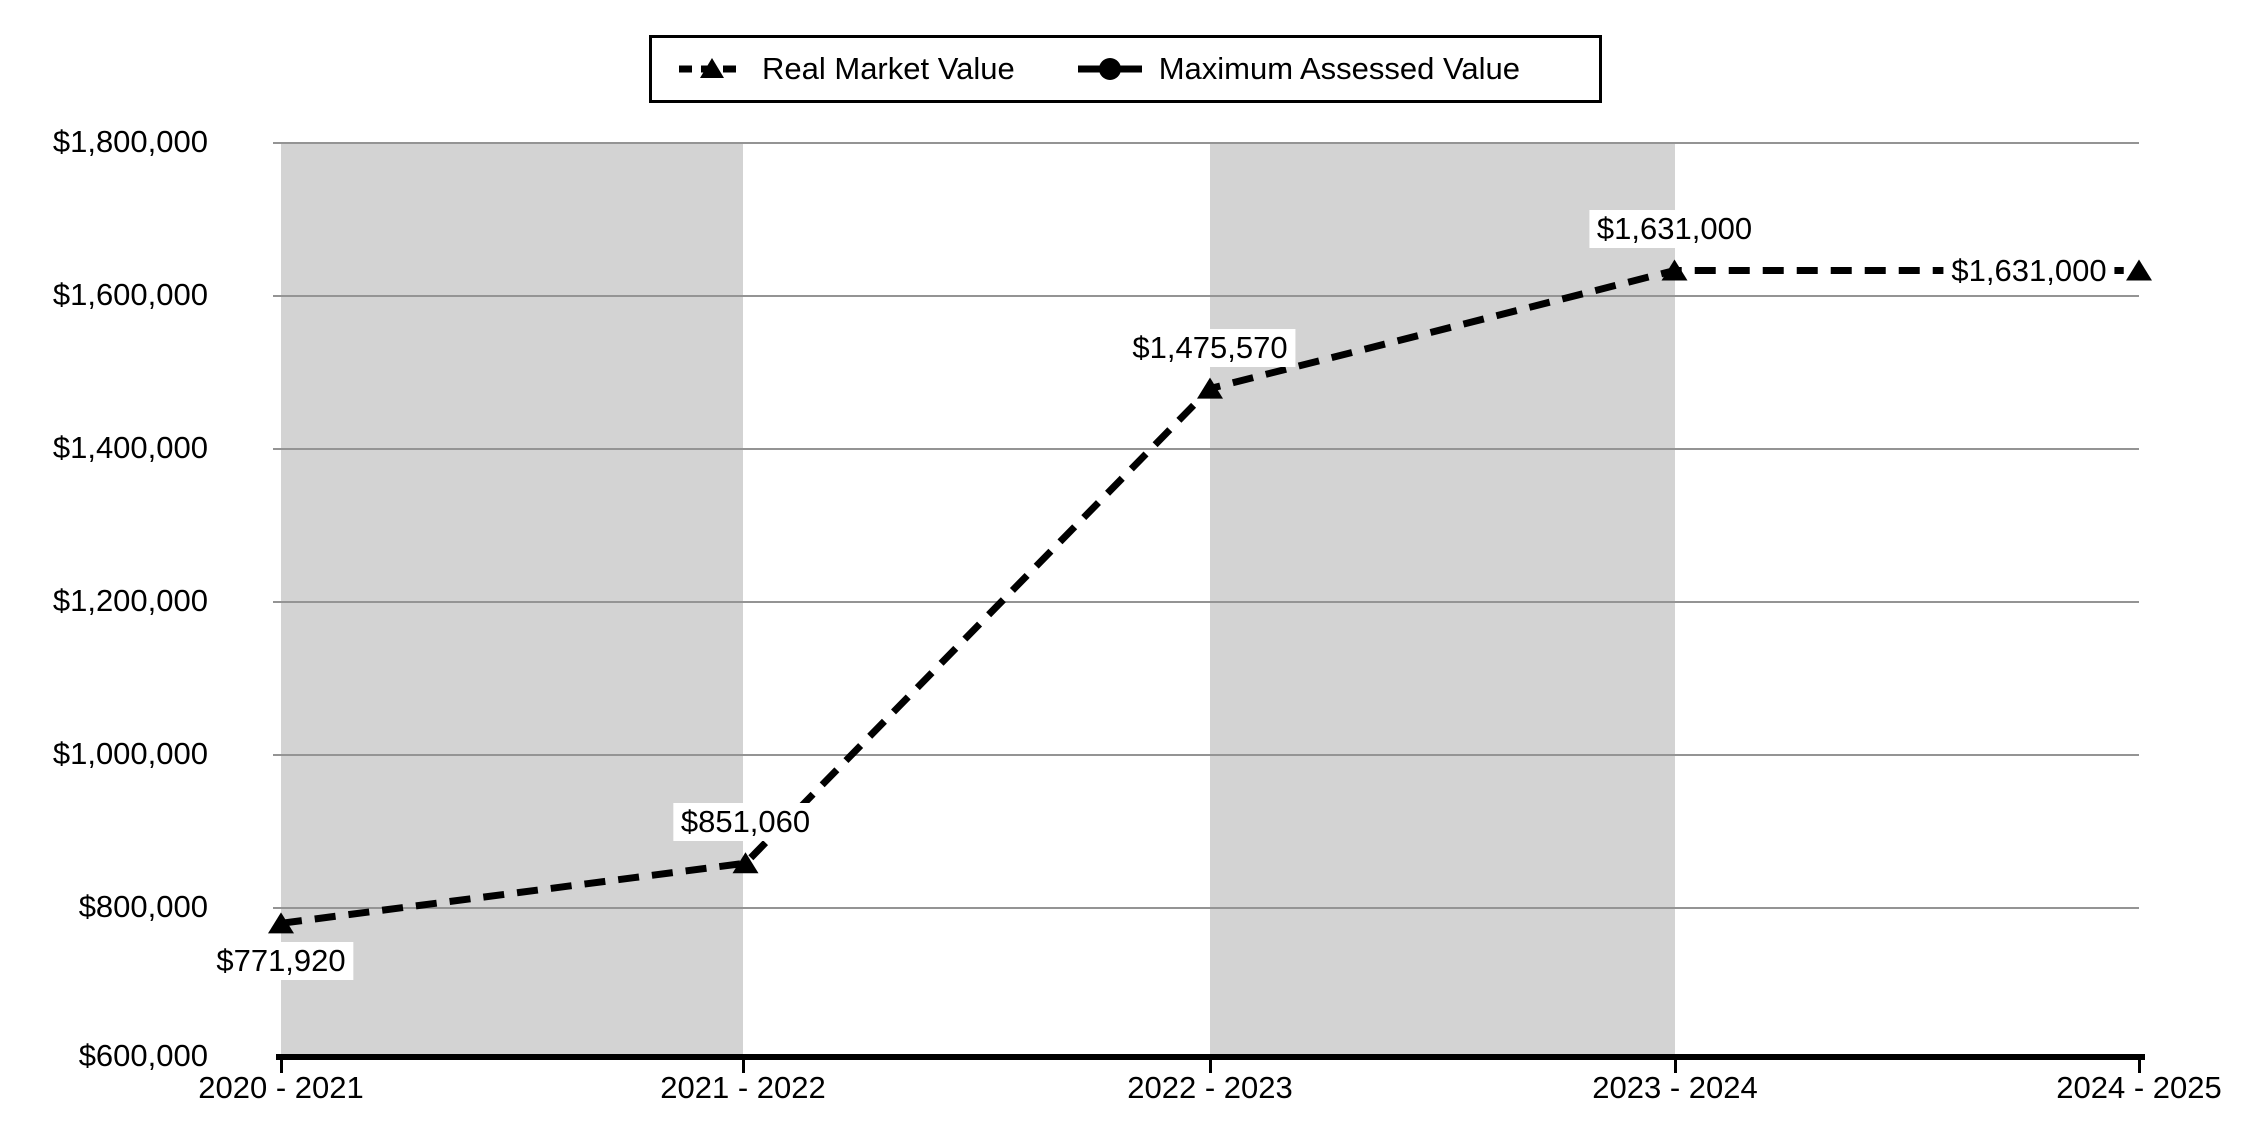 This screenshot has width=2250, height=1140. What do you see at coordinates (888, 68) in the screenshot?
I see `legend-label-real-market-value: Real Market Value` at bounding box center [888, 68].